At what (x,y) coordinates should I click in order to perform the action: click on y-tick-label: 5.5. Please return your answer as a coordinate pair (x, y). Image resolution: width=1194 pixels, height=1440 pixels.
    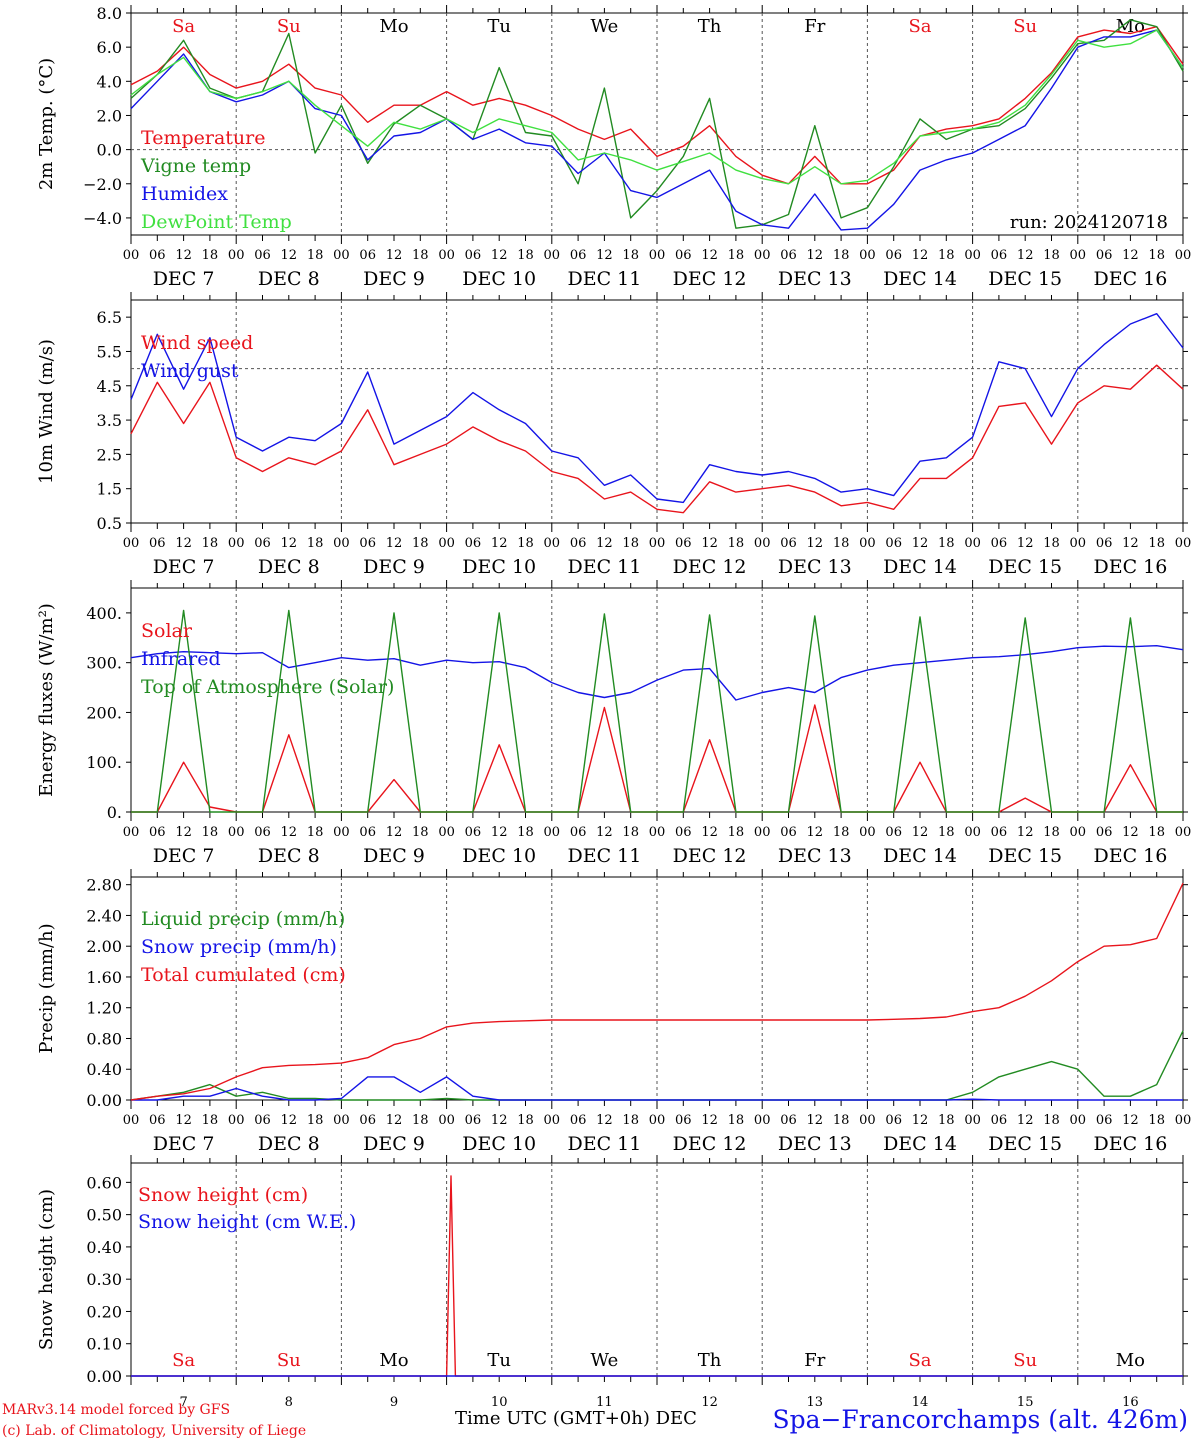
    Looking at the image, I should click on (109, 351).